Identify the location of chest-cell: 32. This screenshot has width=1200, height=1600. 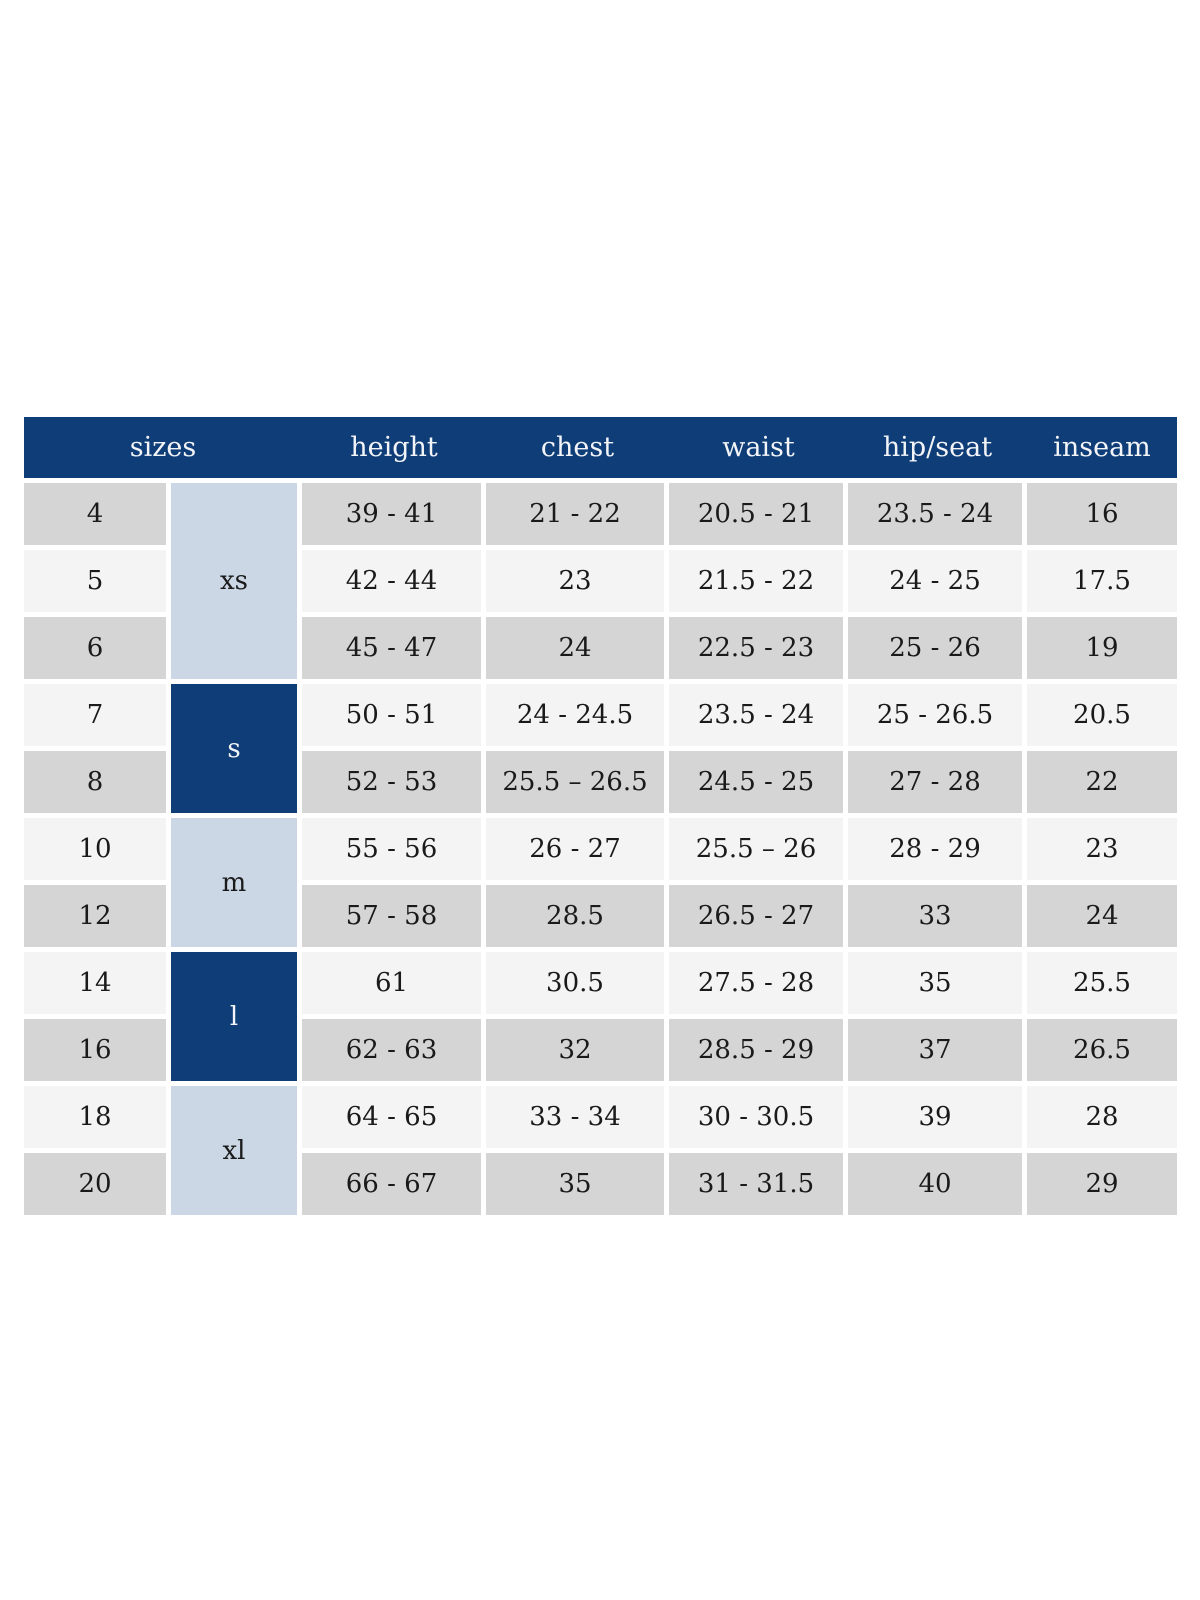
(577, 1052).